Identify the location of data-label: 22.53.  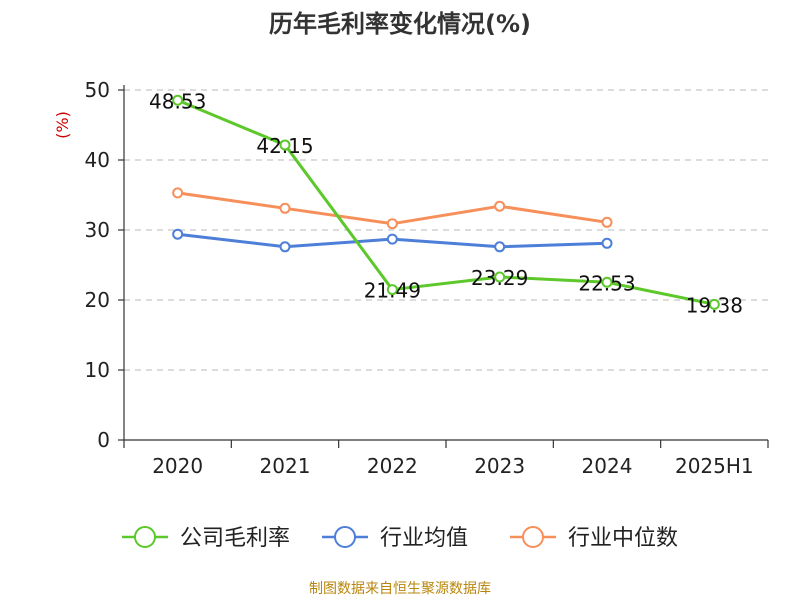
(606, 283).